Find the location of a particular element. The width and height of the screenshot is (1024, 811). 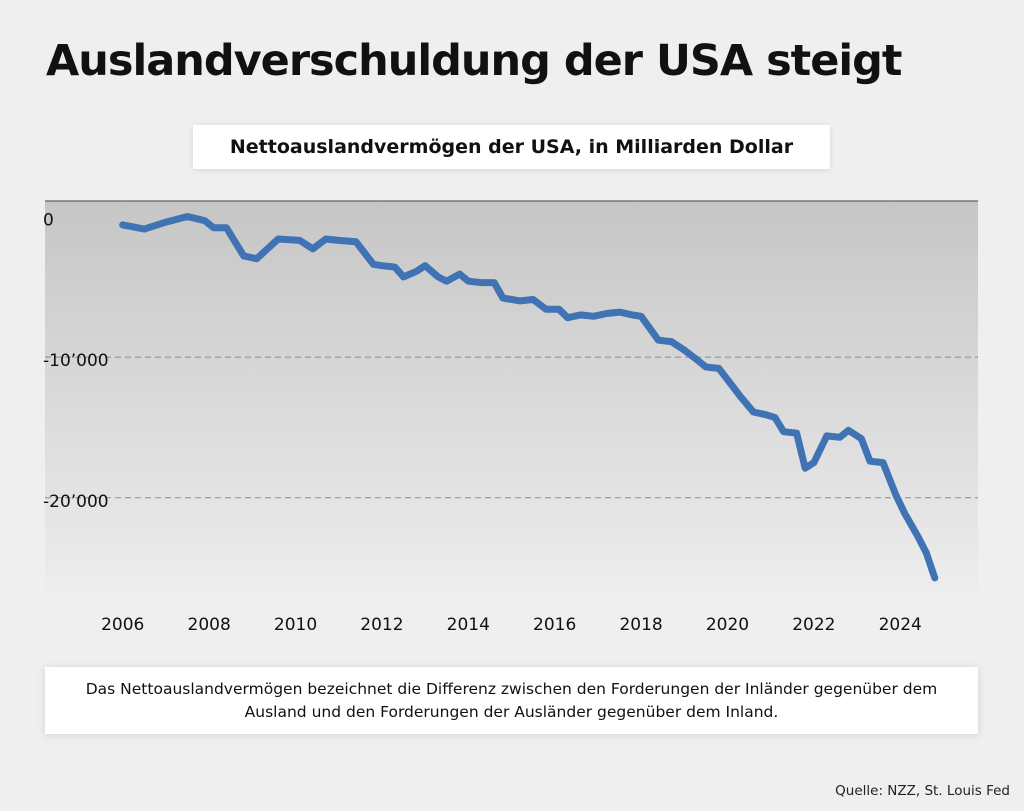

y-tick-label: 0 is located at coordinates (48, 220).